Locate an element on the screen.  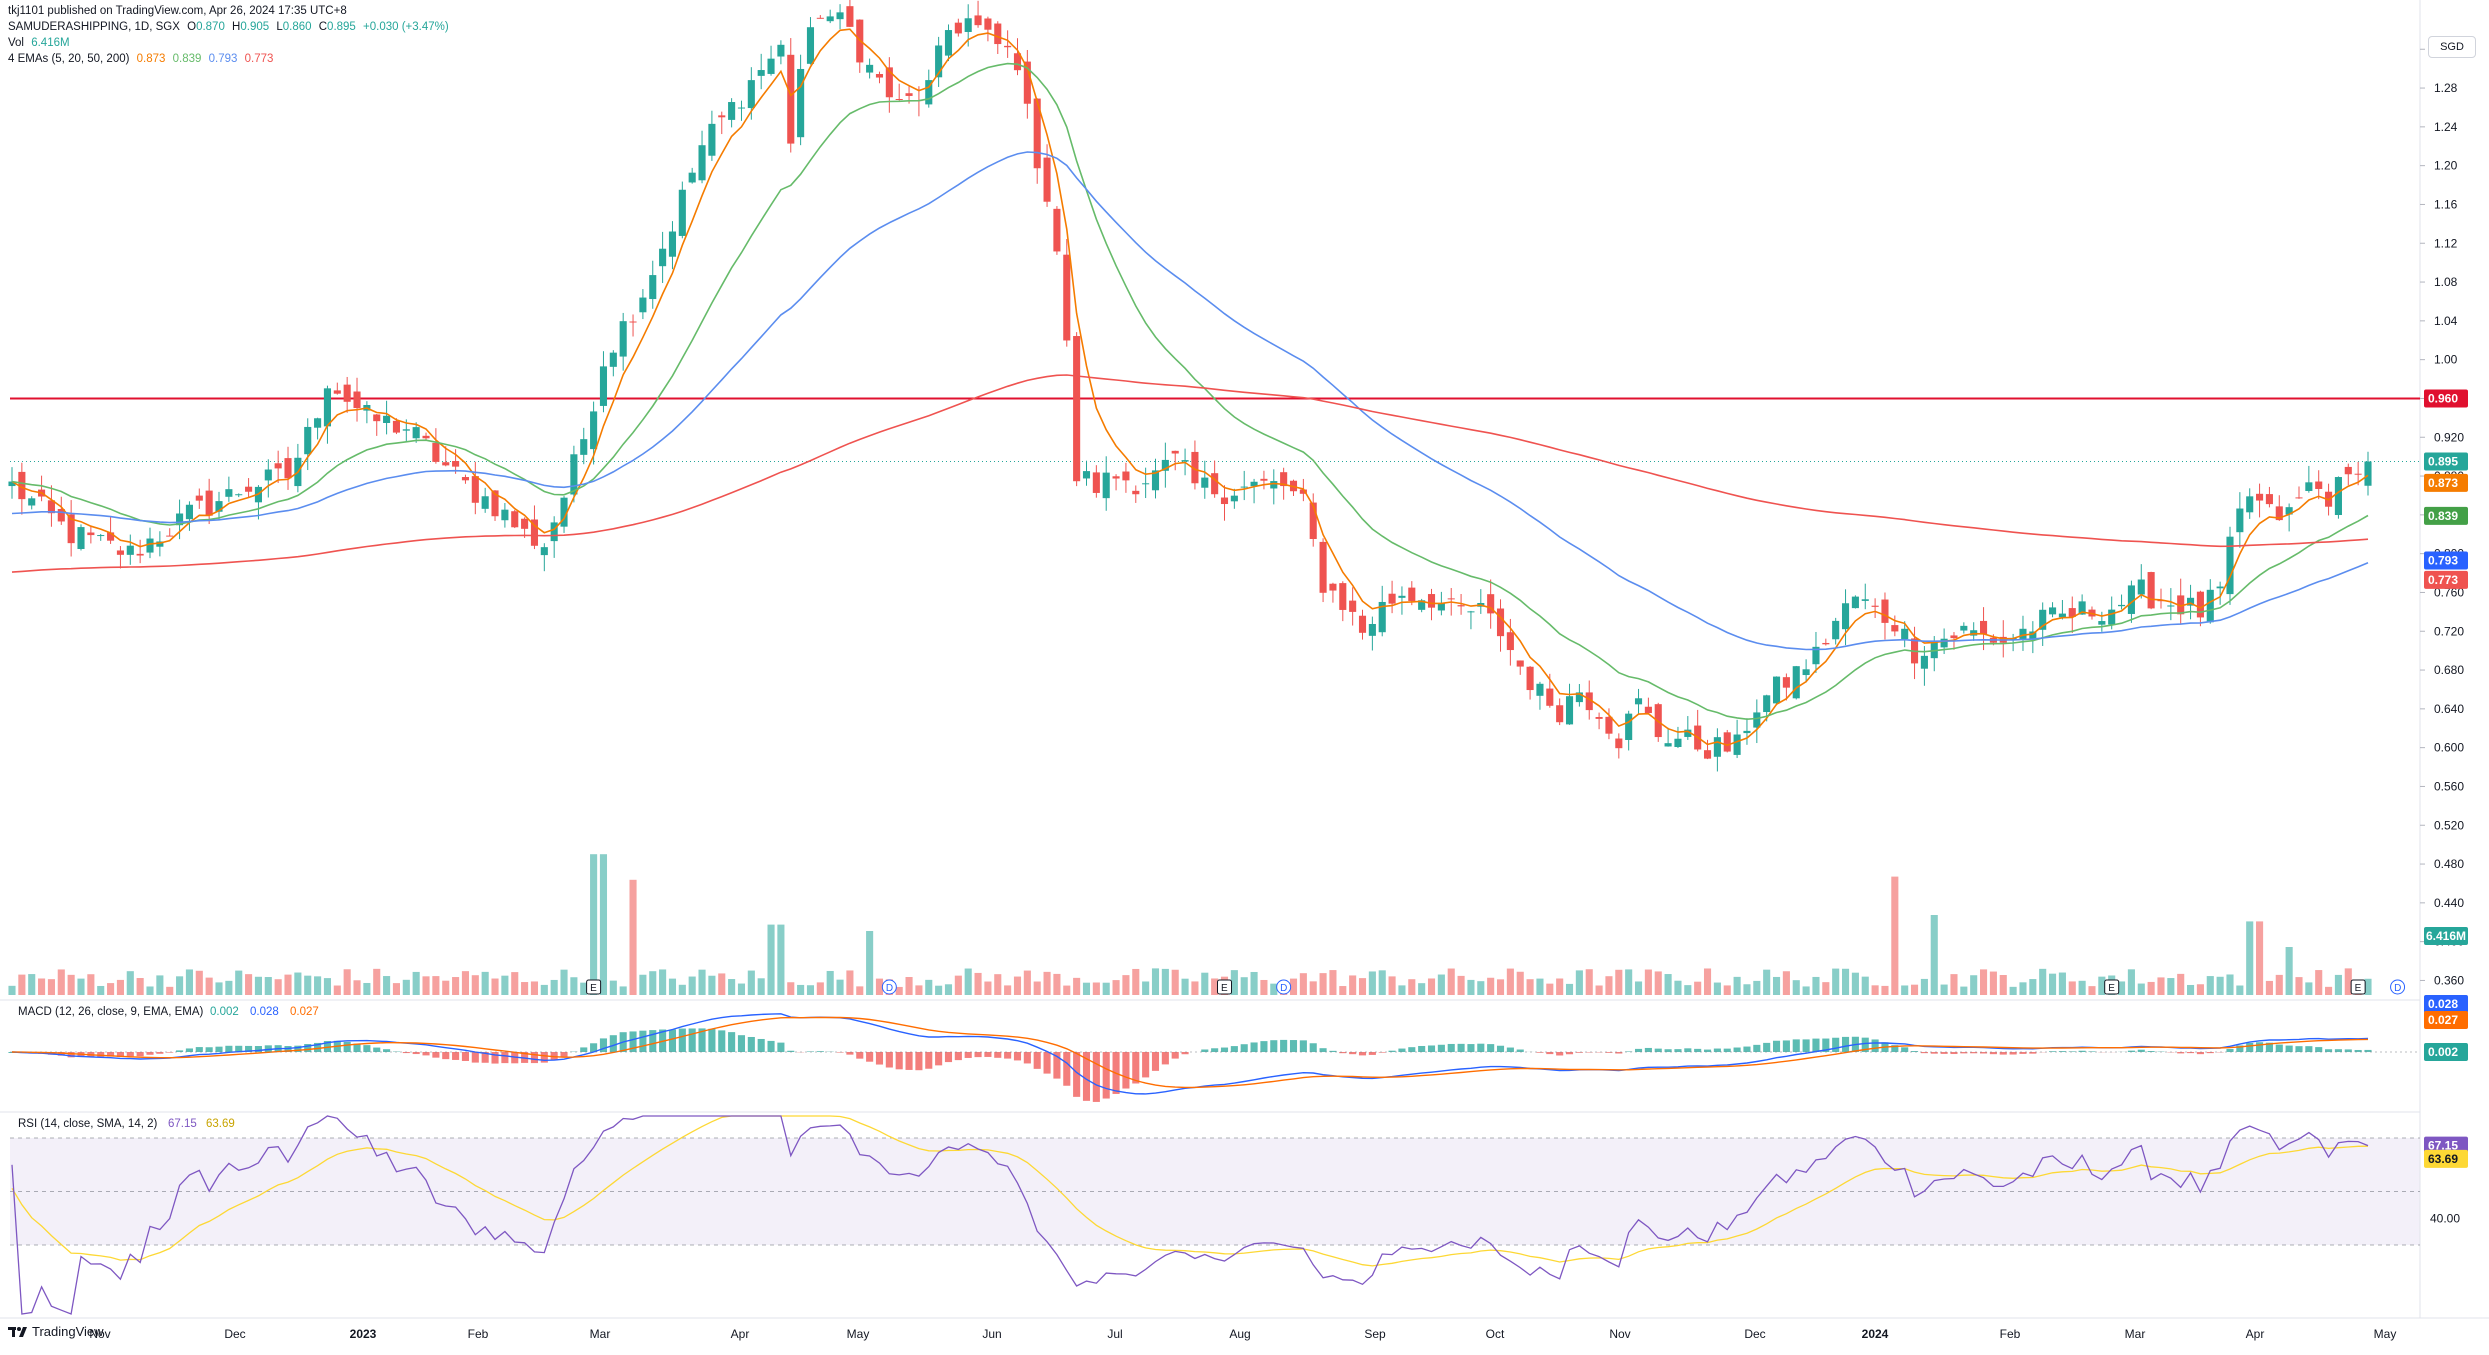
tradingview-logo: TradingView is located at coordinates (56, 1331).